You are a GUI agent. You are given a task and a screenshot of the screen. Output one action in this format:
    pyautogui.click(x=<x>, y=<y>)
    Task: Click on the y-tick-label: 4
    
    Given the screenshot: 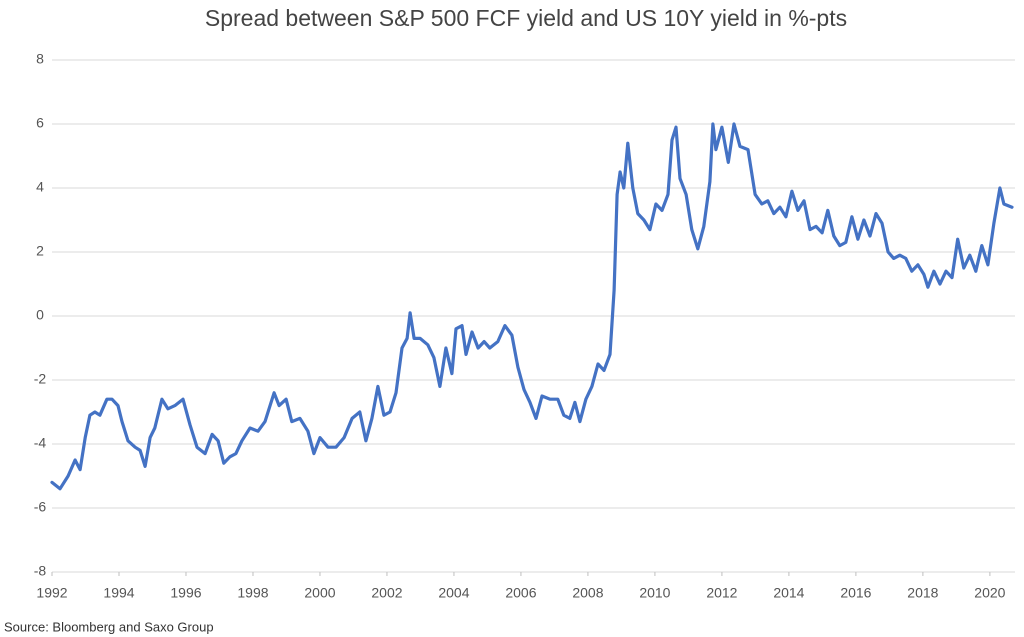 What is the action you would take?
    pyautogui.click(x=40, y=187)
    